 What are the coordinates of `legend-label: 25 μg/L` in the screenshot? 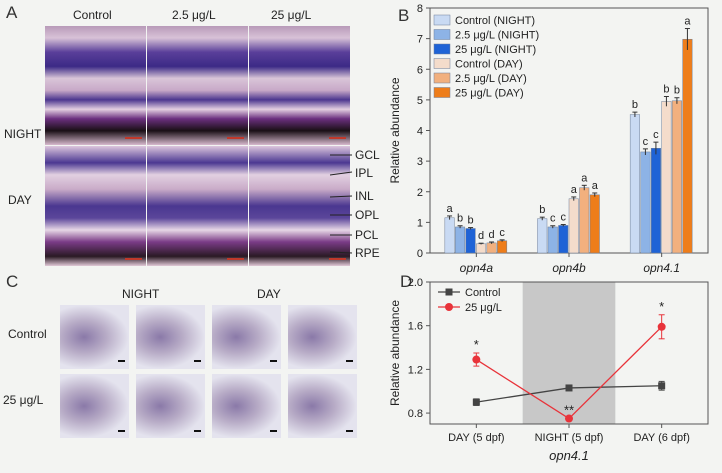 It's located at (483, 308).